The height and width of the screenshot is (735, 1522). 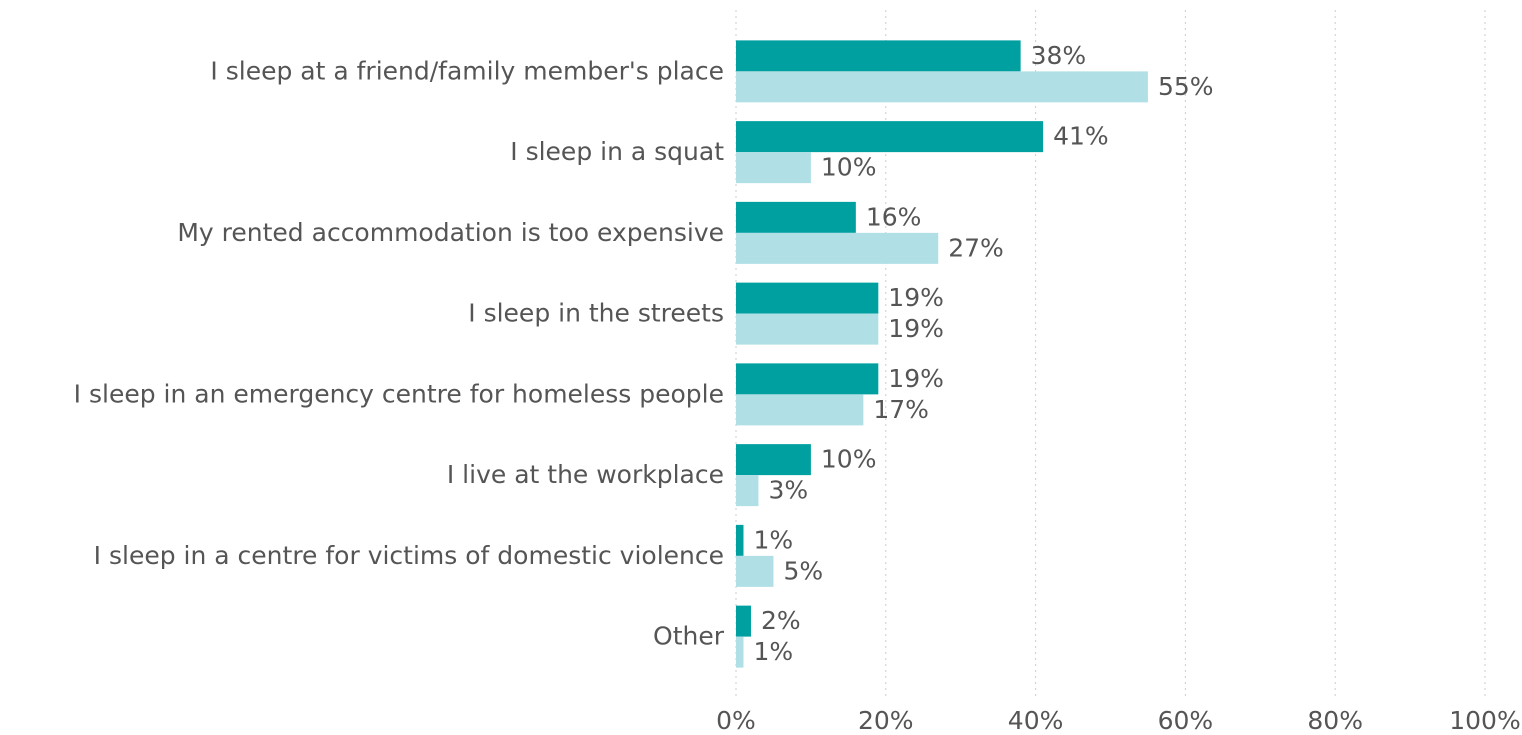 What do you see at coordinates (689, 636) in the screenshot?
I see `category-label: Other` at bounding box center [689, 636].